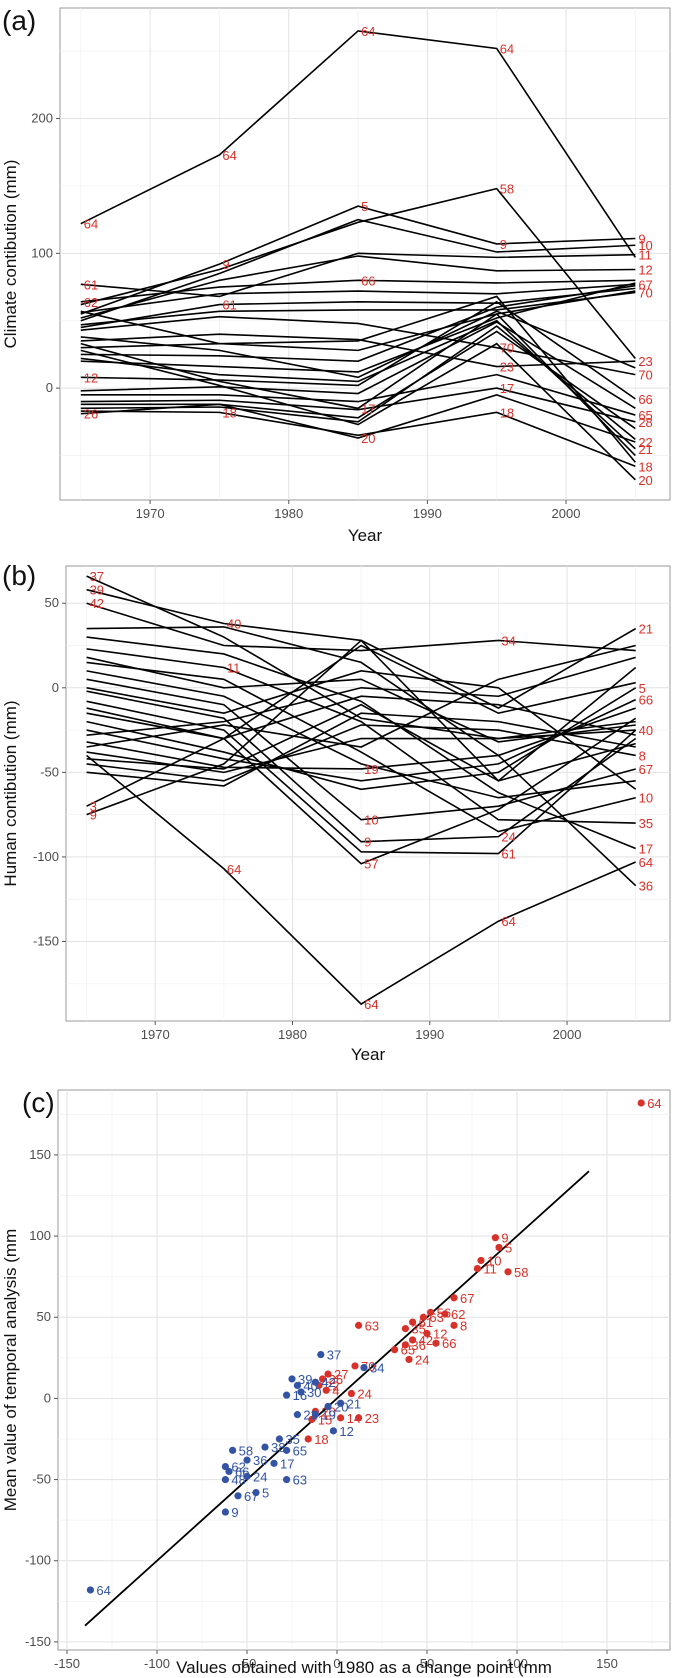  I want to click on y-axis-title: Human contibution (mm), so click(10, 793).